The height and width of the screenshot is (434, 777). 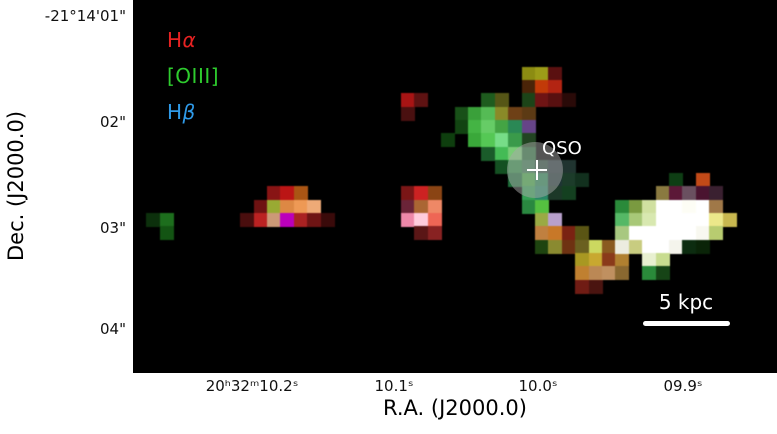 What do you see at coordinates (16, 186) in the screenshot?
I see `y-axis-title: Dec. (J2000.0)` at bounding box center [16, 186].